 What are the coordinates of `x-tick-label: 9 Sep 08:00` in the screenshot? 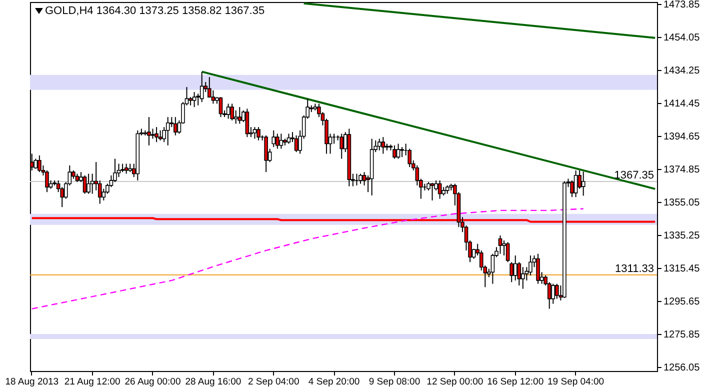 It's located at (394, 382).